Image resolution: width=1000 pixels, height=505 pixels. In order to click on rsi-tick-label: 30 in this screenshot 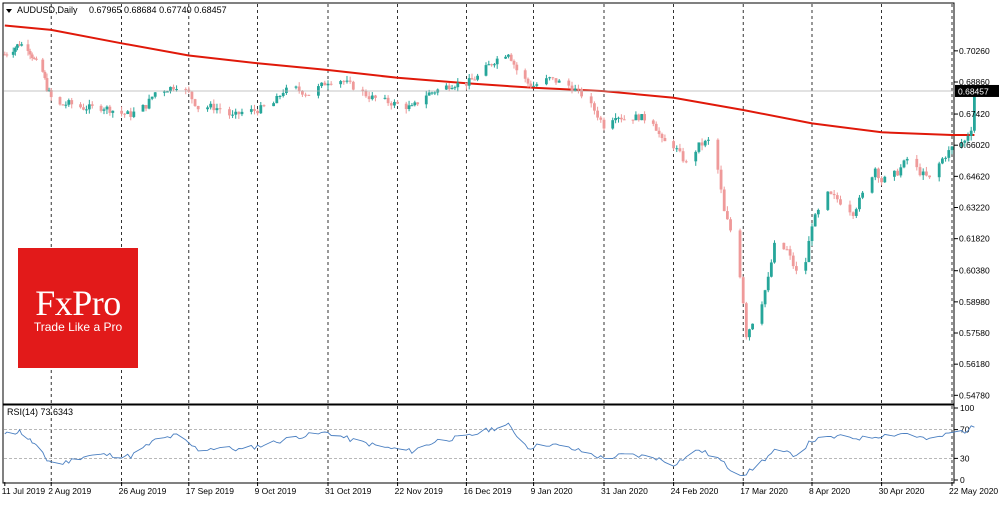, I will do `click(965, 458)`.